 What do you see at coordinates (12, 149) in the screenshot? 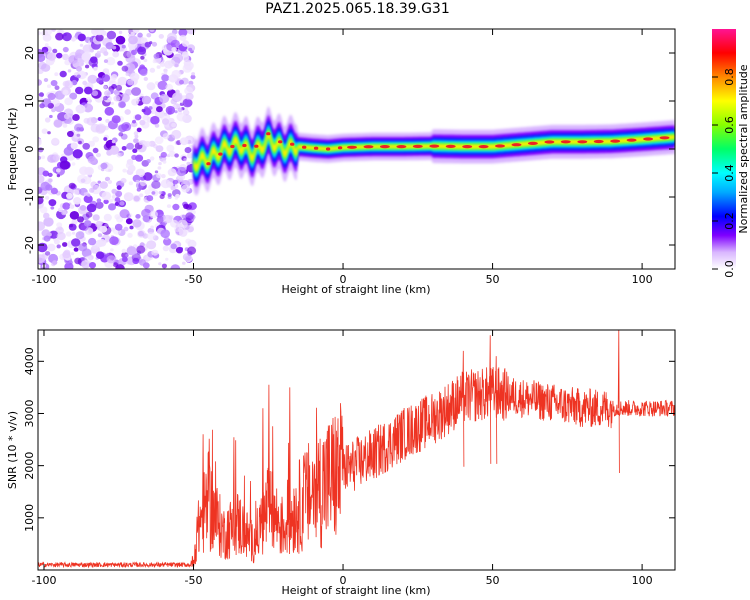
I see `spectrogram-y-axis-label: Frequency (Hz)` at bounding box center [12, 149].